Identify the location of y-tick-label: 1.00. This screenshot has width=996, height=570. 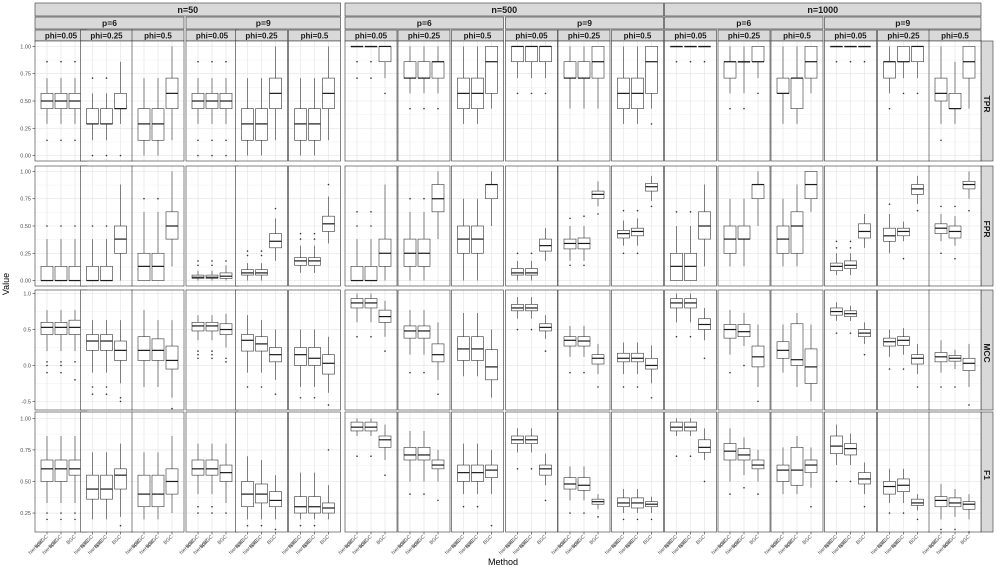
(25, 172).